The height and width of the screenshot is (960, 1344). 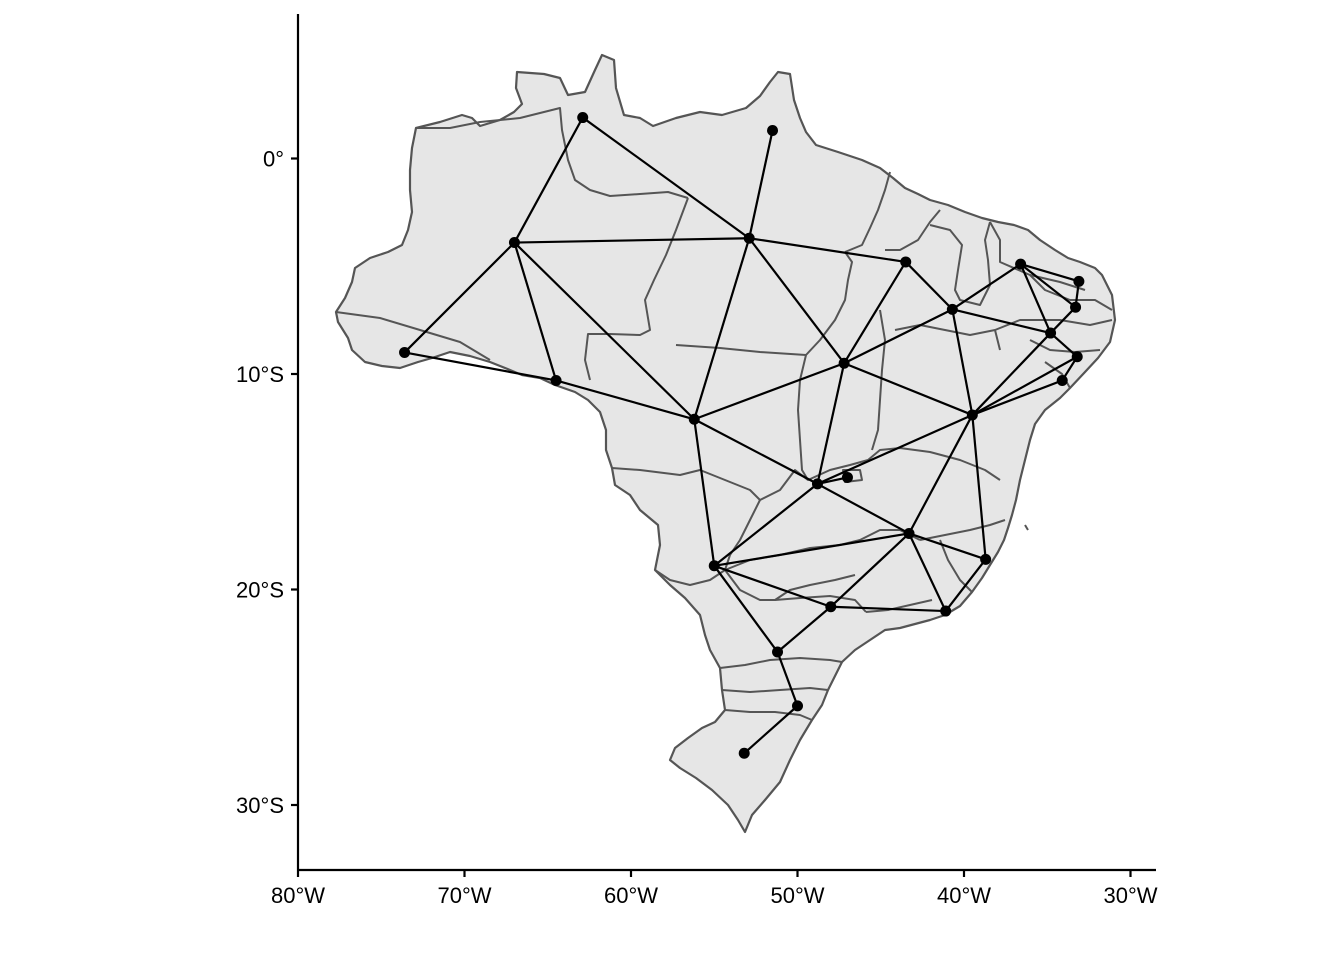 What do you see at coordinates (722, 328) in the screenshot?
I see `edge-para-mato-grosso` at bounding box center [722, 328].